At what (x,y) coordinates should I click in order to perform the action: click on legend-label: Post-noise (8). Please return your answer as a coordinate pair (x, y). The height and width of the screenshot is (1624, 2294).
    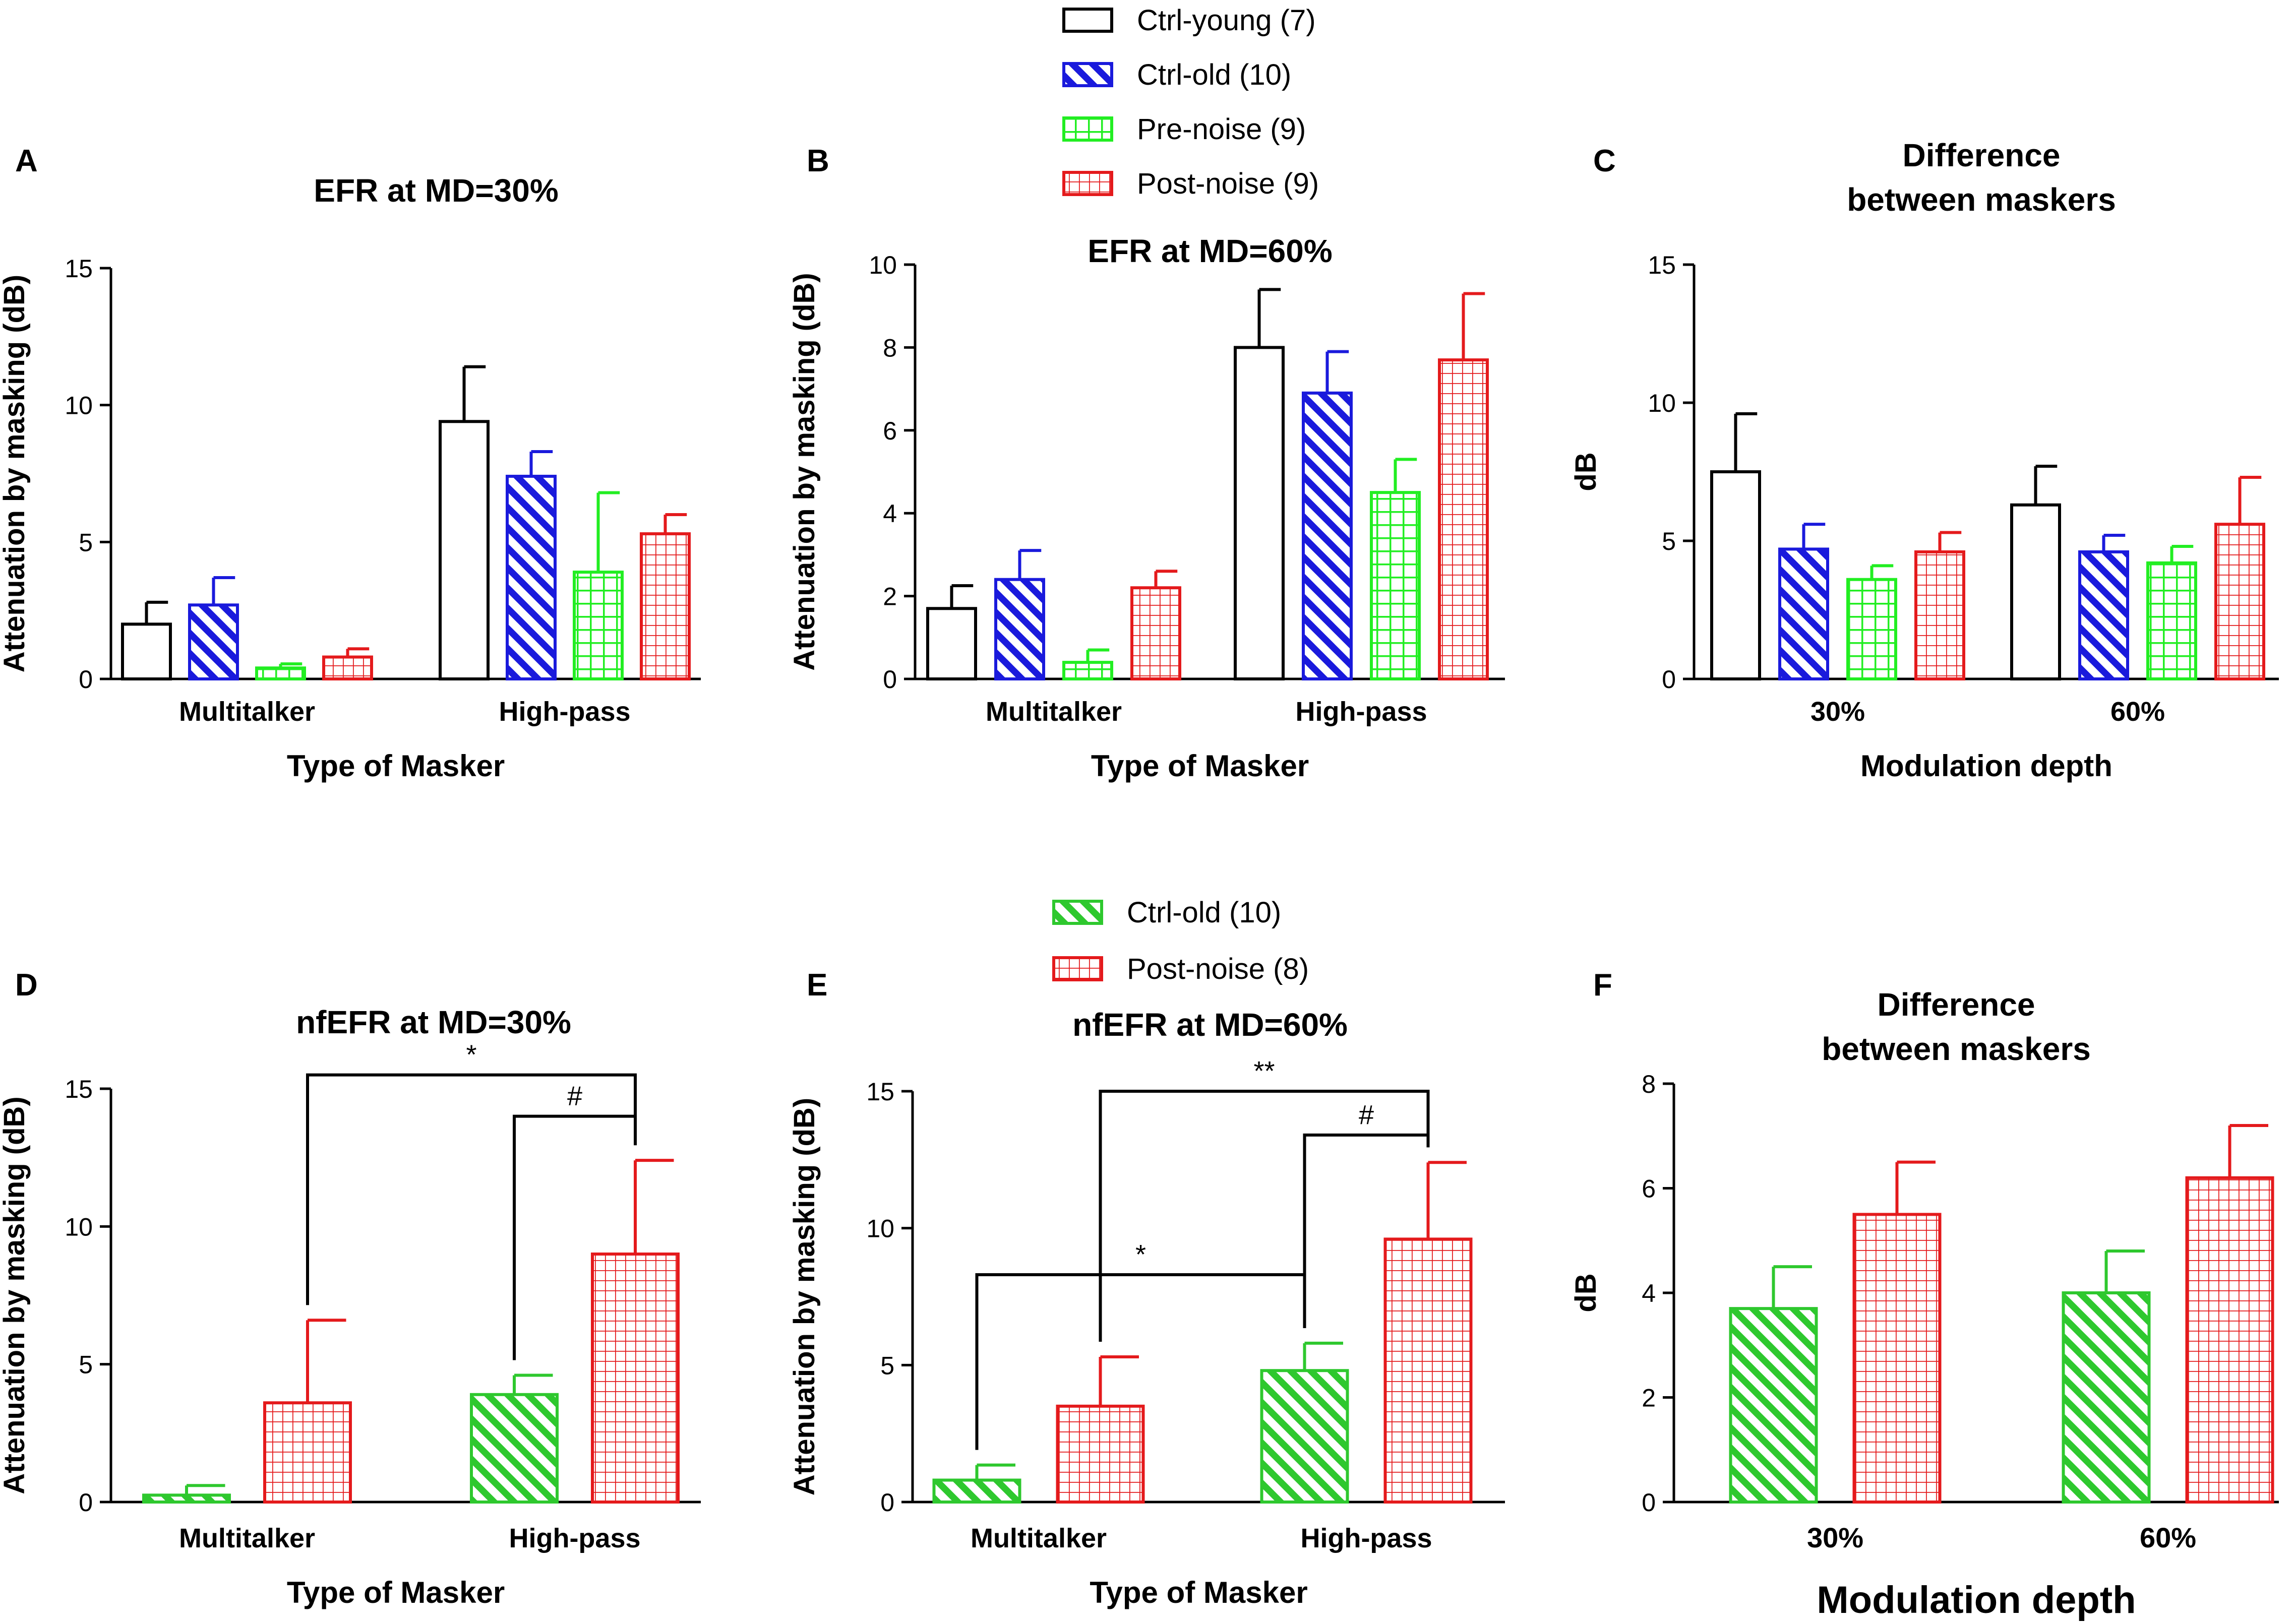
    Looking at the image, I should click on (1218, 969).